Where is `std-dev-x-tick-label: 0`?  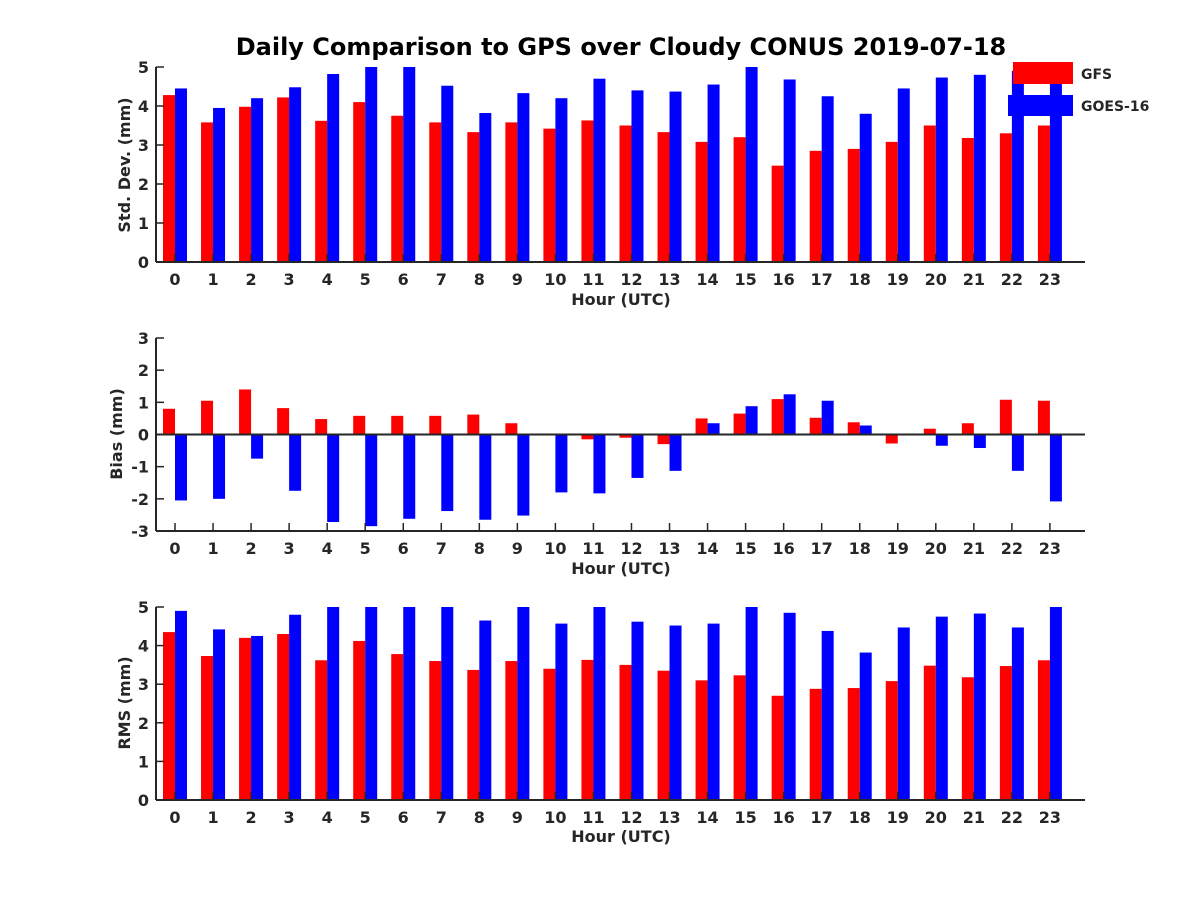 std-dev-x-tick-label: 0 is located at coordinates (174, 279).